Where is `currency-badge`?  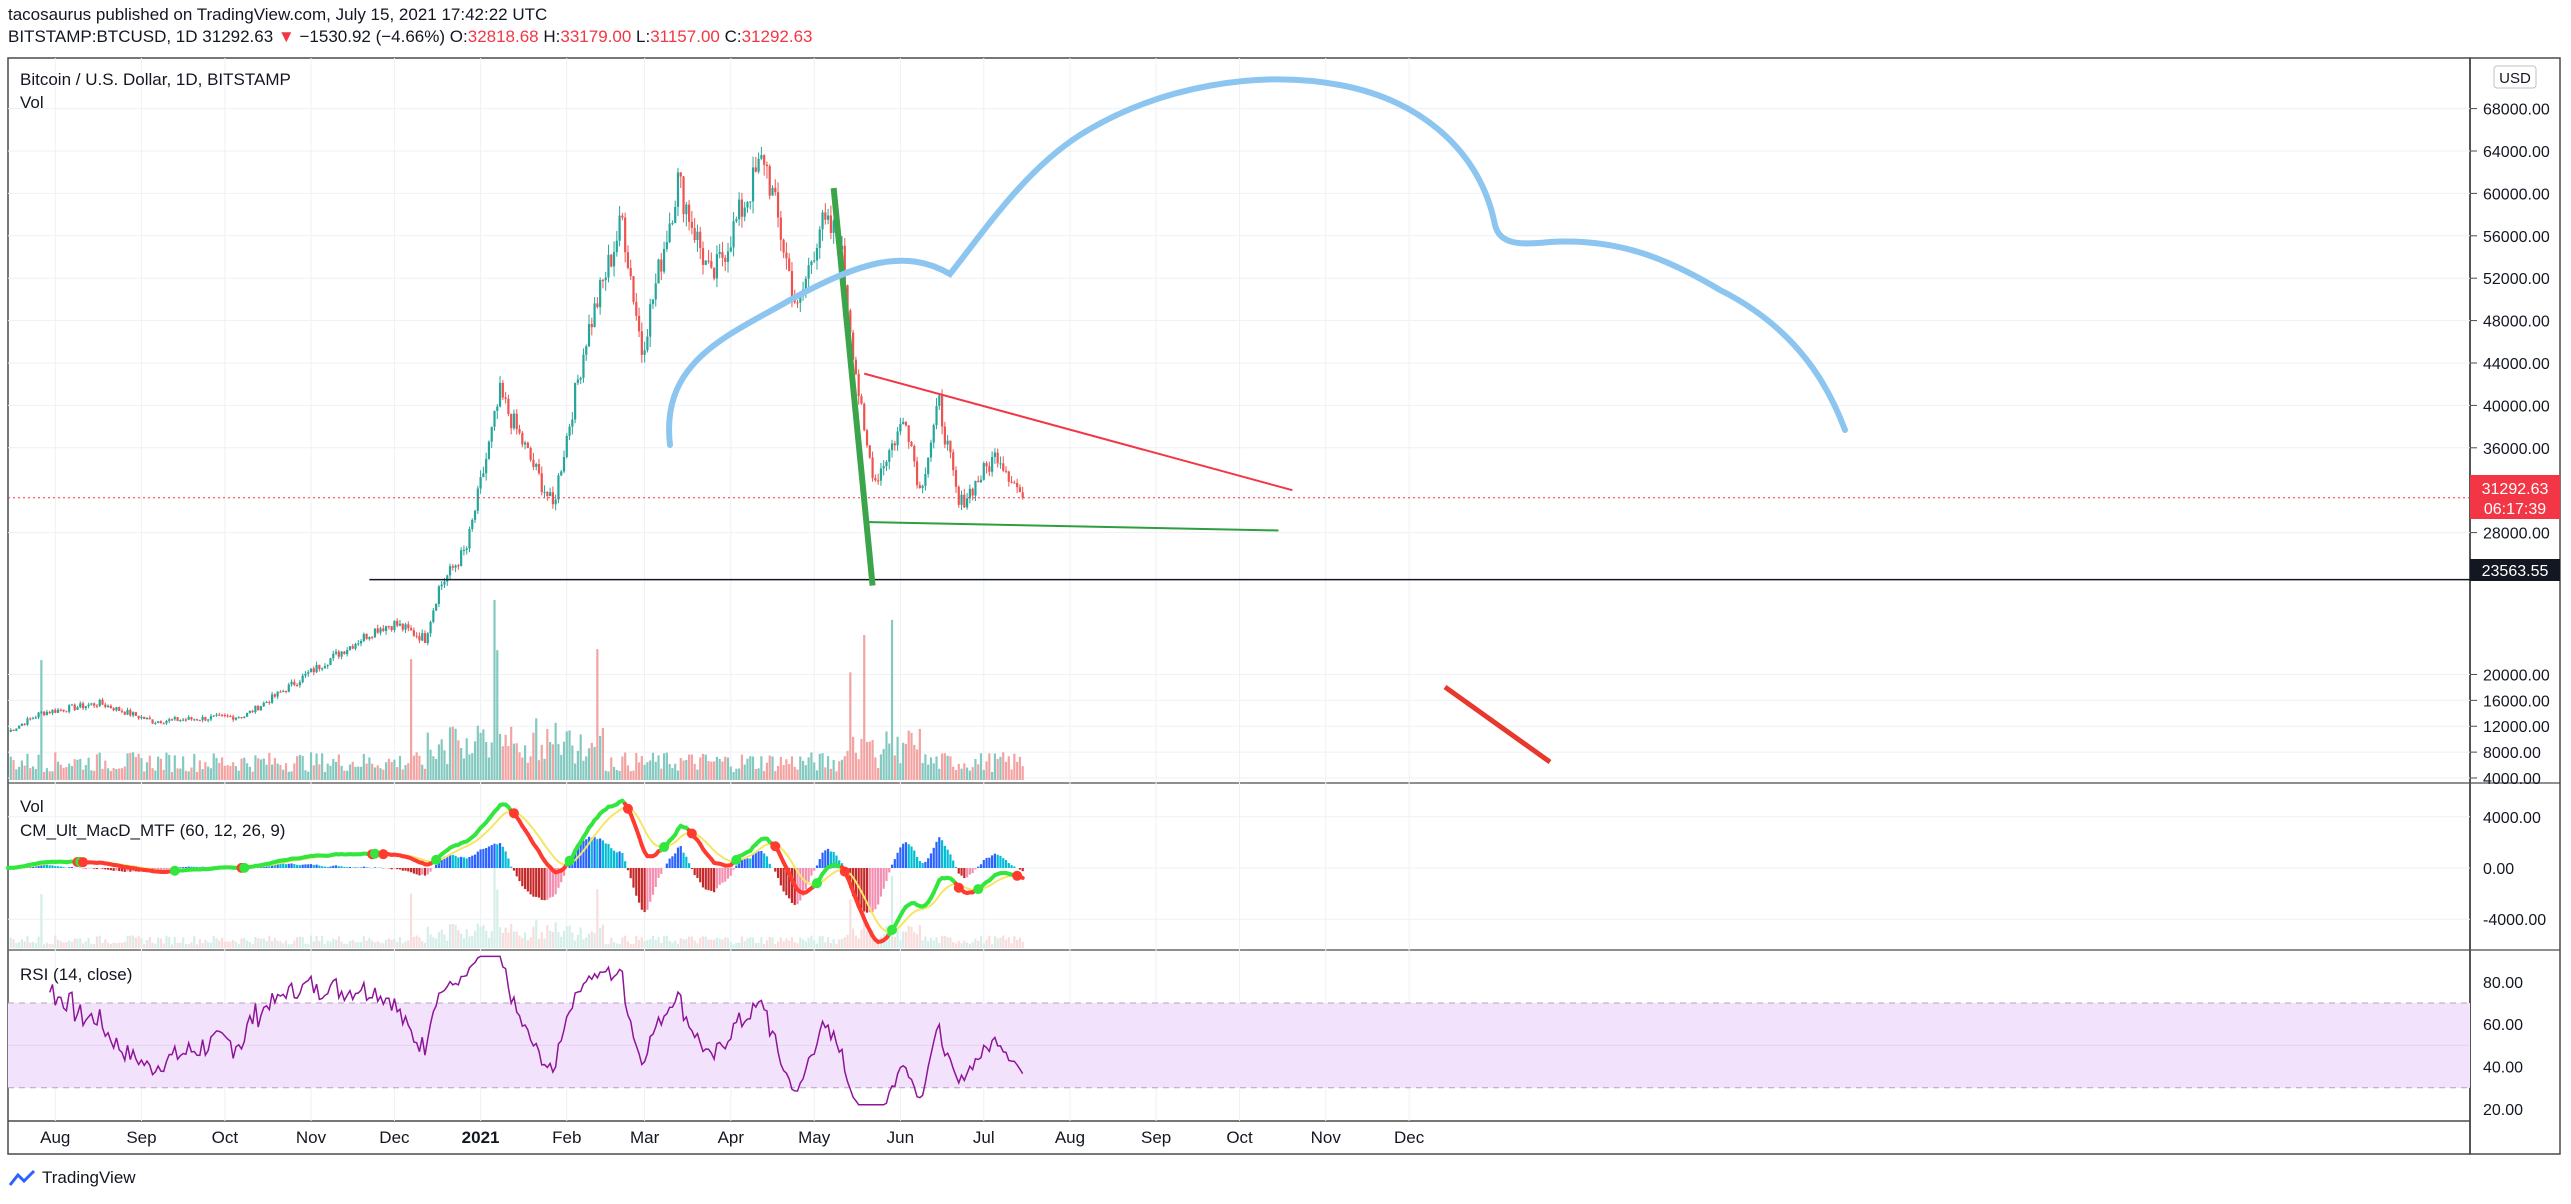 currency-badge is located at coordinates (2515, 77).